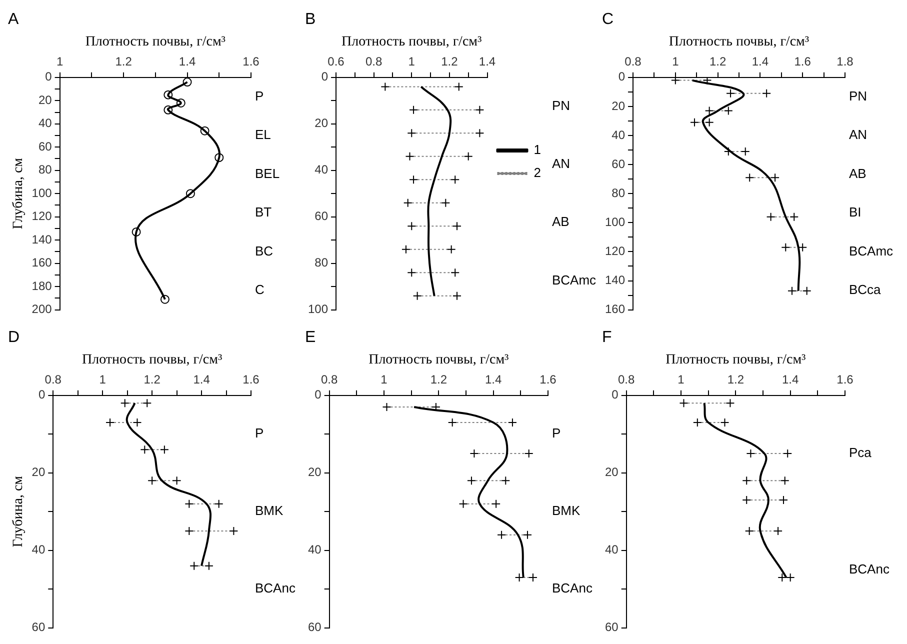  What do you see at coordinates (310, 19) in the screenshot?
I see `chart-title: B` at bounding box center [310, 19].